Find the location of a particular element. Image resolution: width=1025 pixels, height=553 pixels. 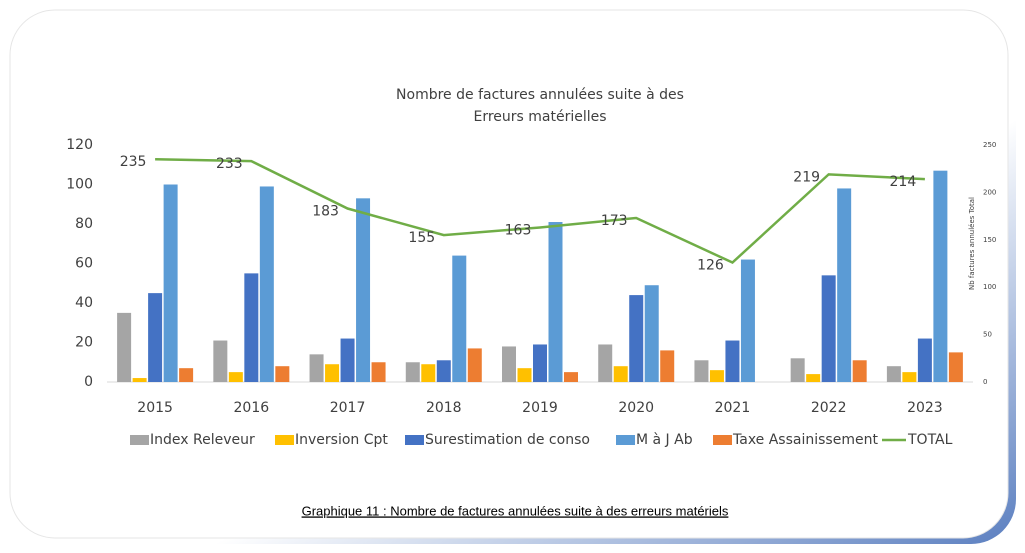

legend-label: Taxe Assainissement is located at coordinates (805, 440).